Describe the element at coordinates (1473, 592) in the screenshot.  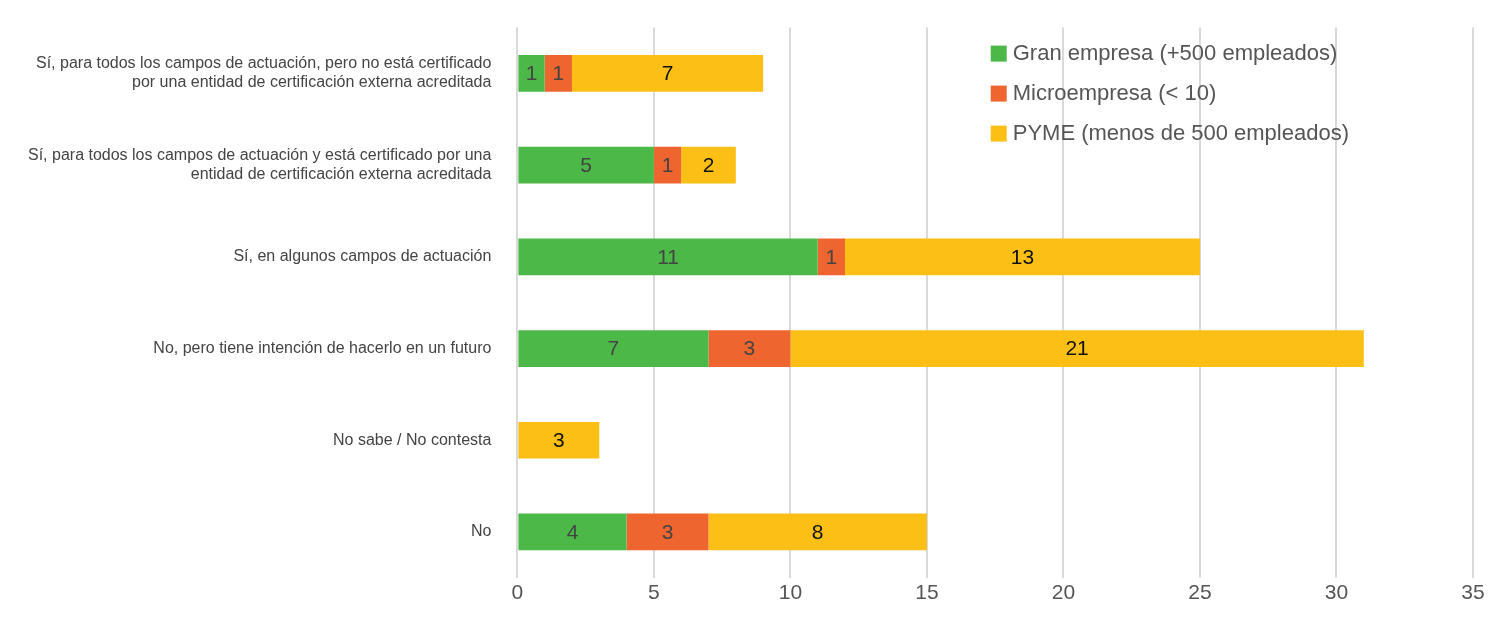
I see `x-tick-label: 35` at that location.